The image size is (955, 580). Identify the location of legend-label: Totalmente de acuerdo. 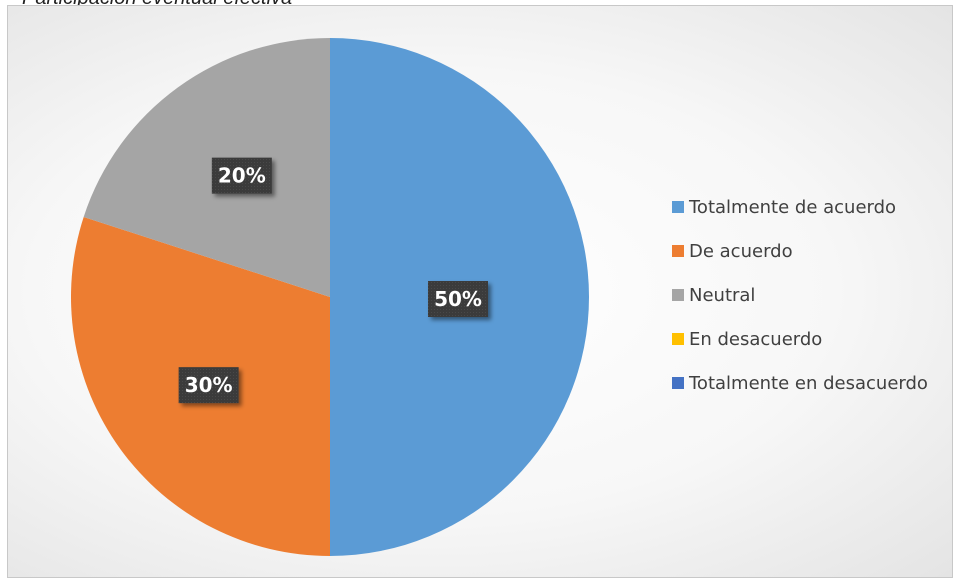
(793, 207).